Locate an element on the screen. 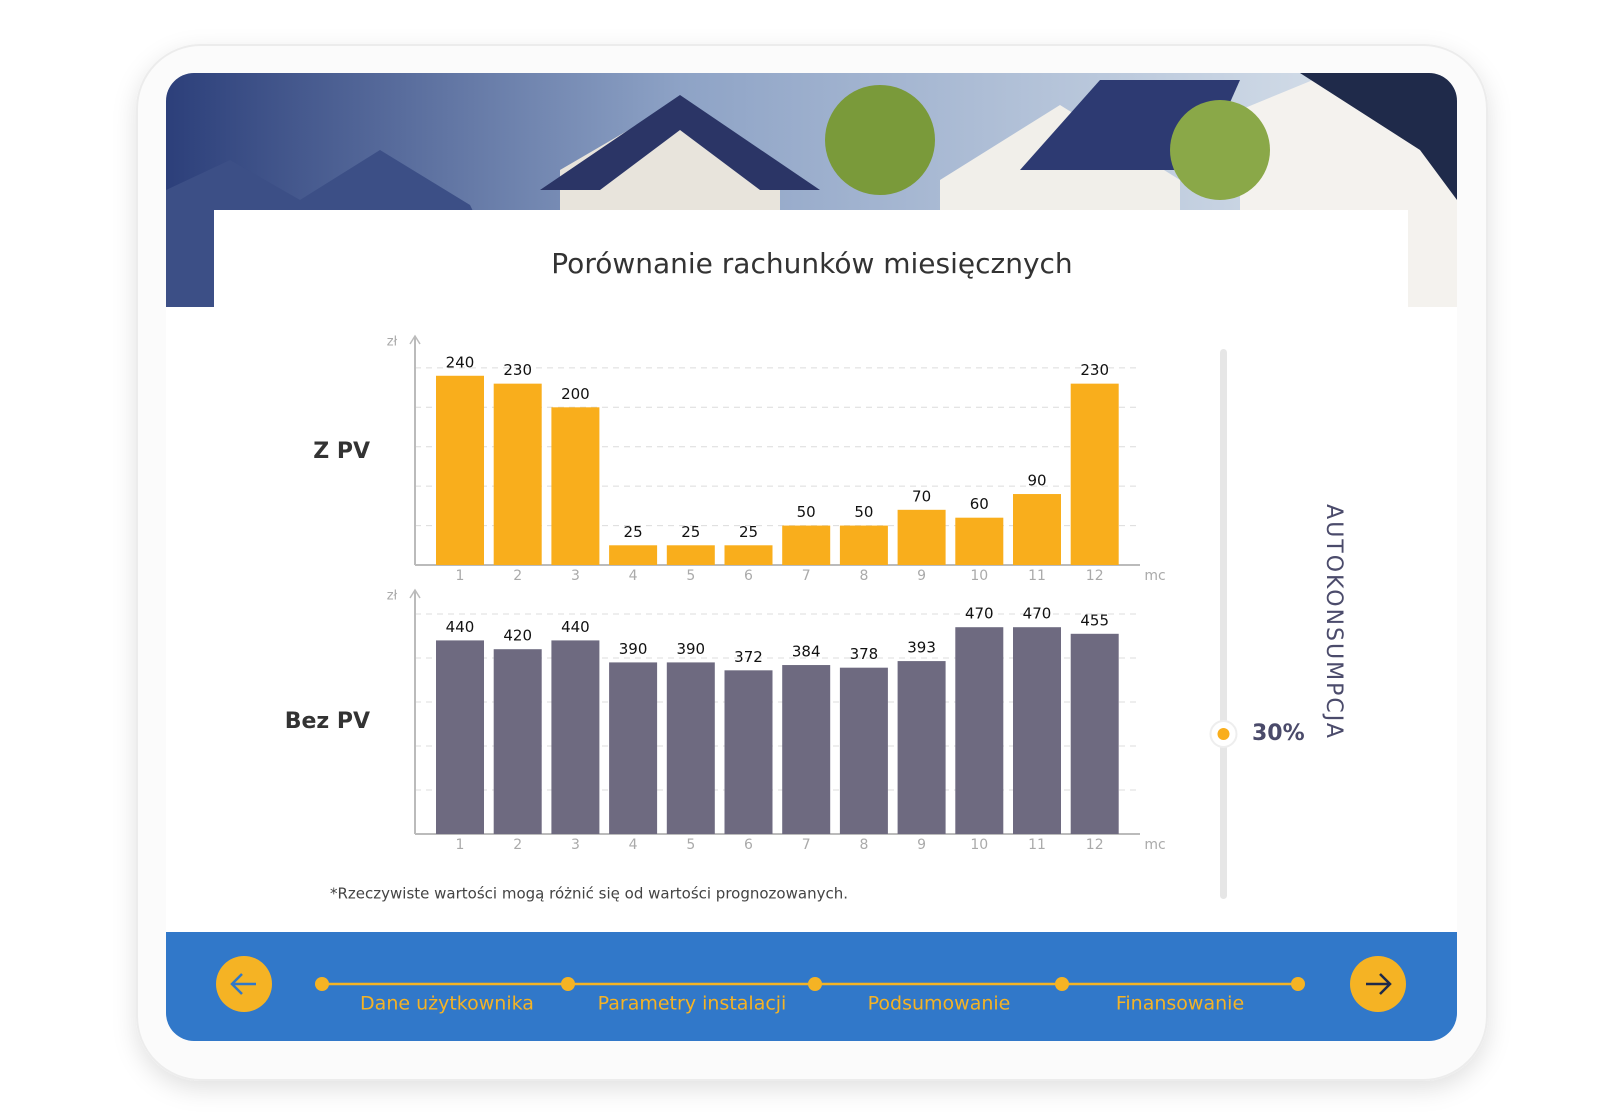 The height and width of the screenshot is (1114, 1616). slider-value: 30% is located at coordinates (1278, 733).